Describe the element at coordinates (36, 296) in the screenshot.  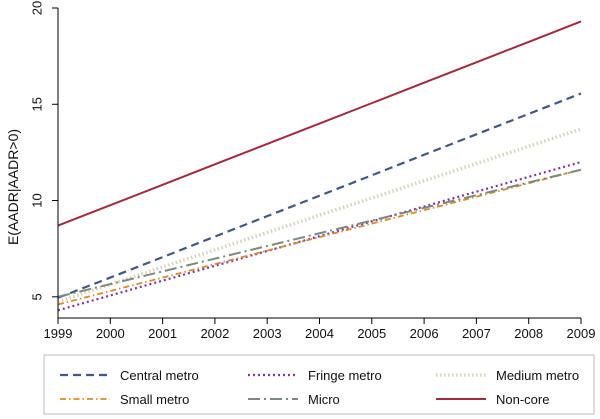
I see `y-tick-label: 5` at that location.